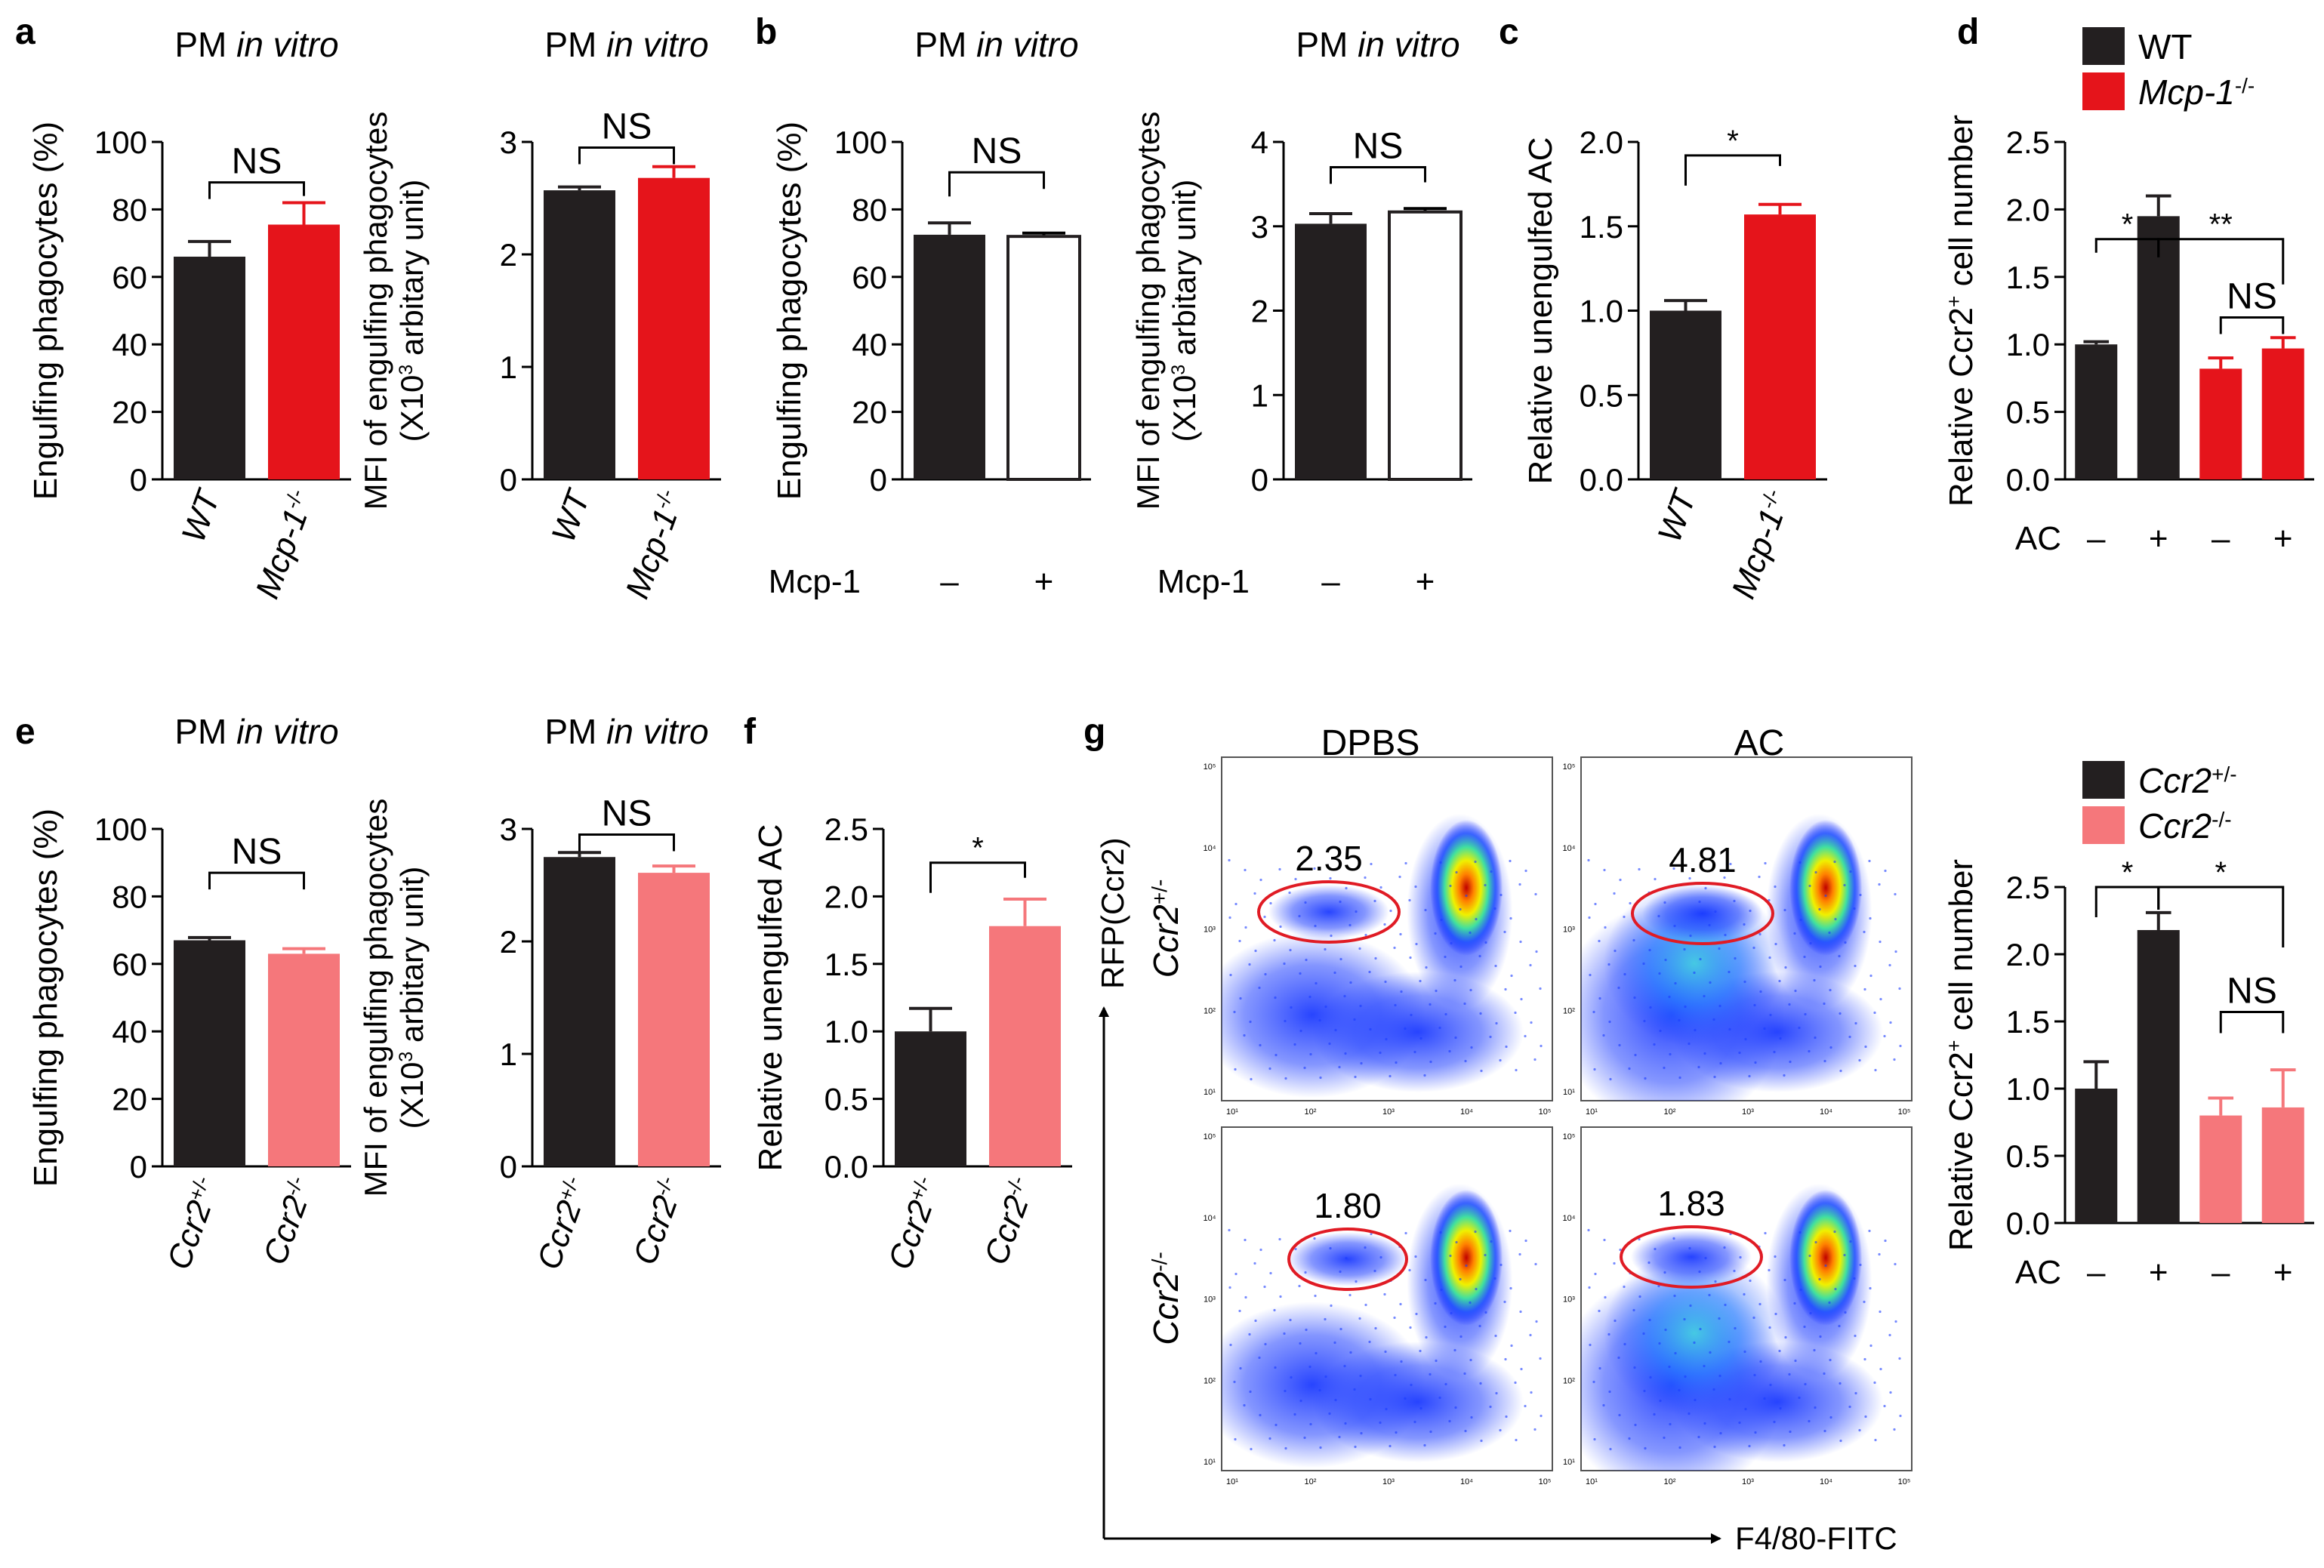  Describe the element at coordinates (1259, 227) in the screenshot. I see `y-tick-label: 3` at that location.